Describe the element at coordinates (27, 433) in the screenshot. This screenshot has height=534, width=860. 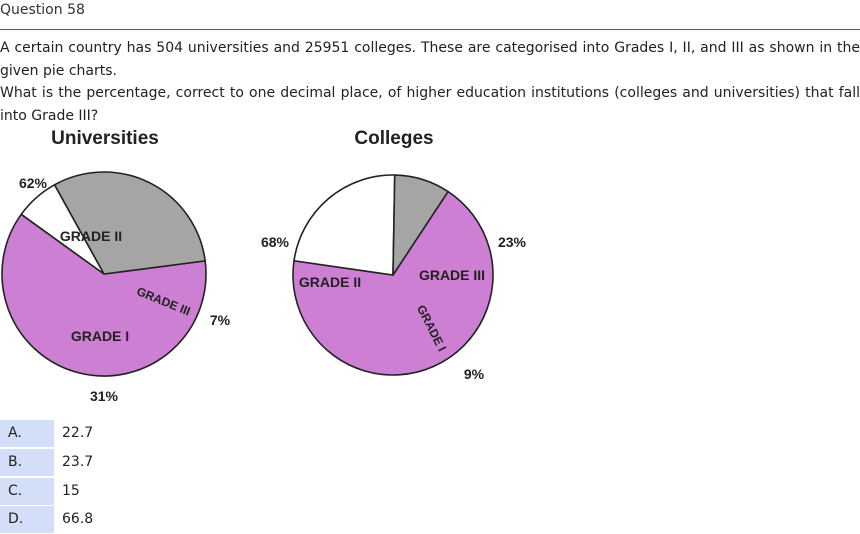
I see `option-a-letter: A.` at that location.